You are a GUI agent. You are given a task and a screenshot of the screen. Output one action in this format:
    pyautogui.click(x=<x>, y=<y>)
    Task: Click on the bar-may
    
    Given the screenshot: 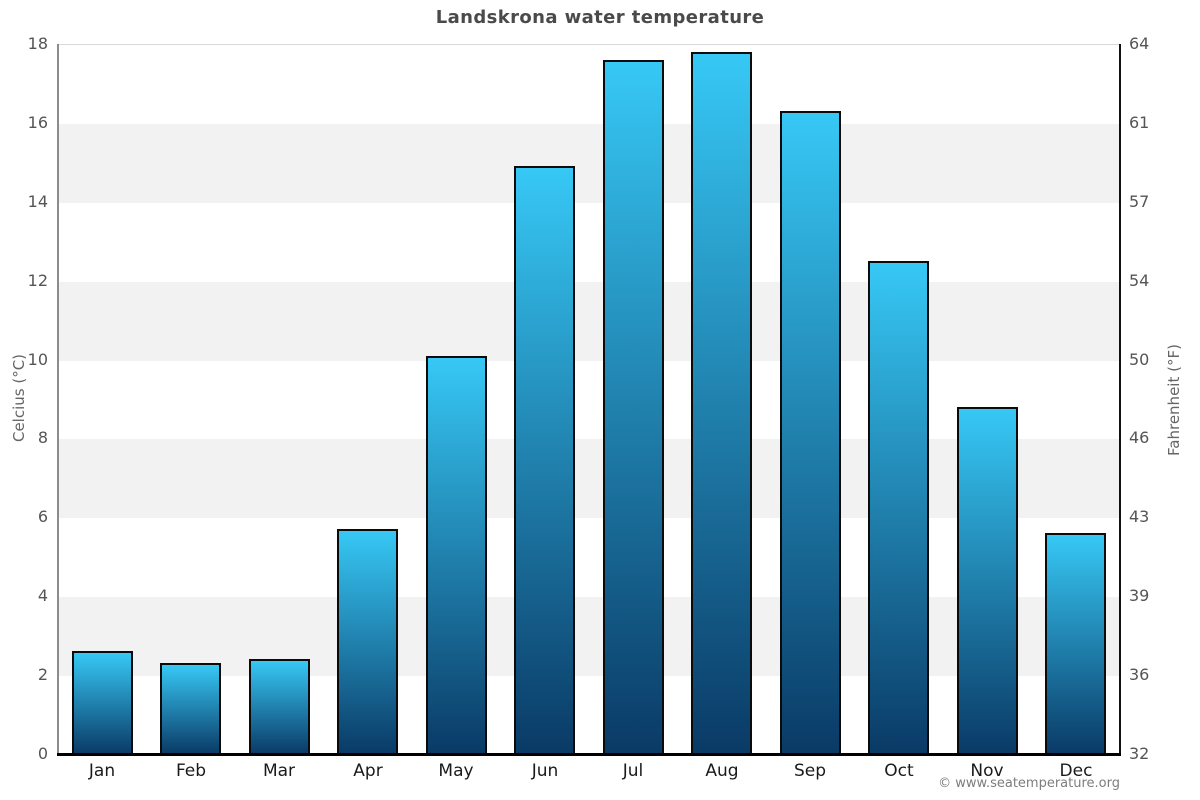 What is the action you would take?
    pyautogui.click(x=456, y=555)
    